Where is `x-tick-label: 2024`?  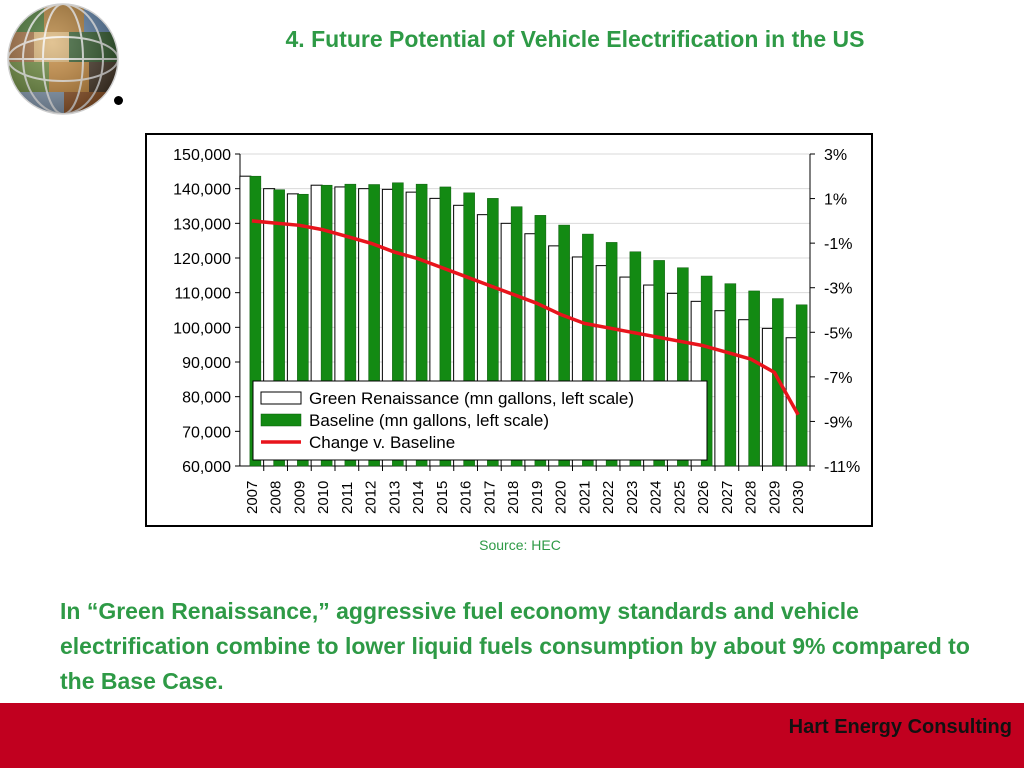 x-tick-label: 2024 is located at coordinates (656, 497).